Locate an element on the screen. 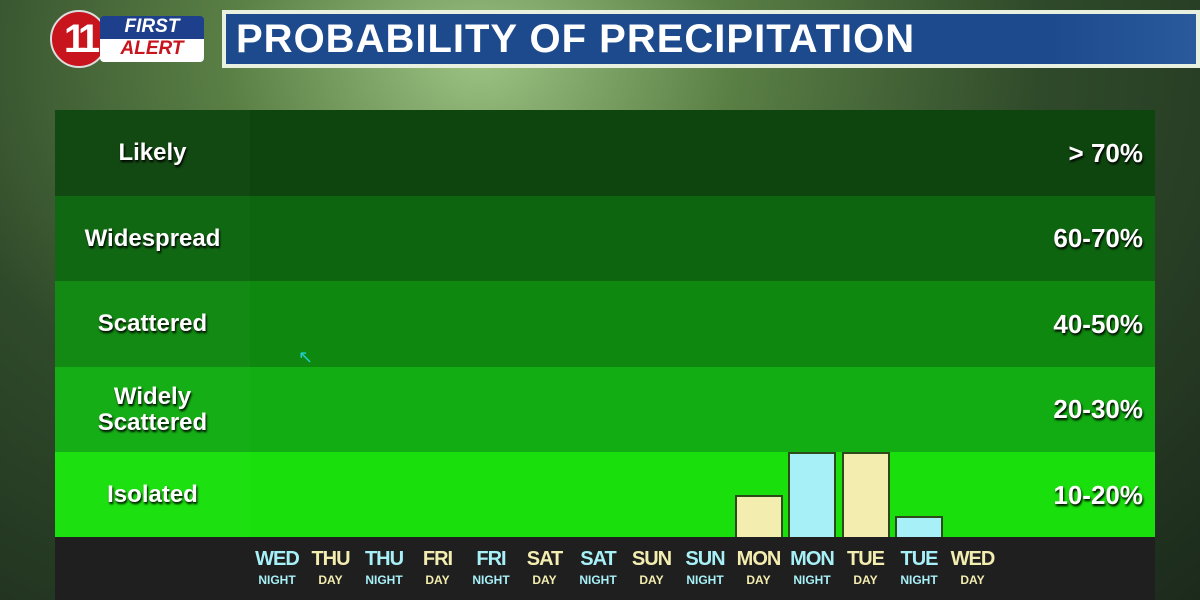 This screenshot has width=1200, height=600. band-0: Likely > 70% is located at coordinates (605, 153).